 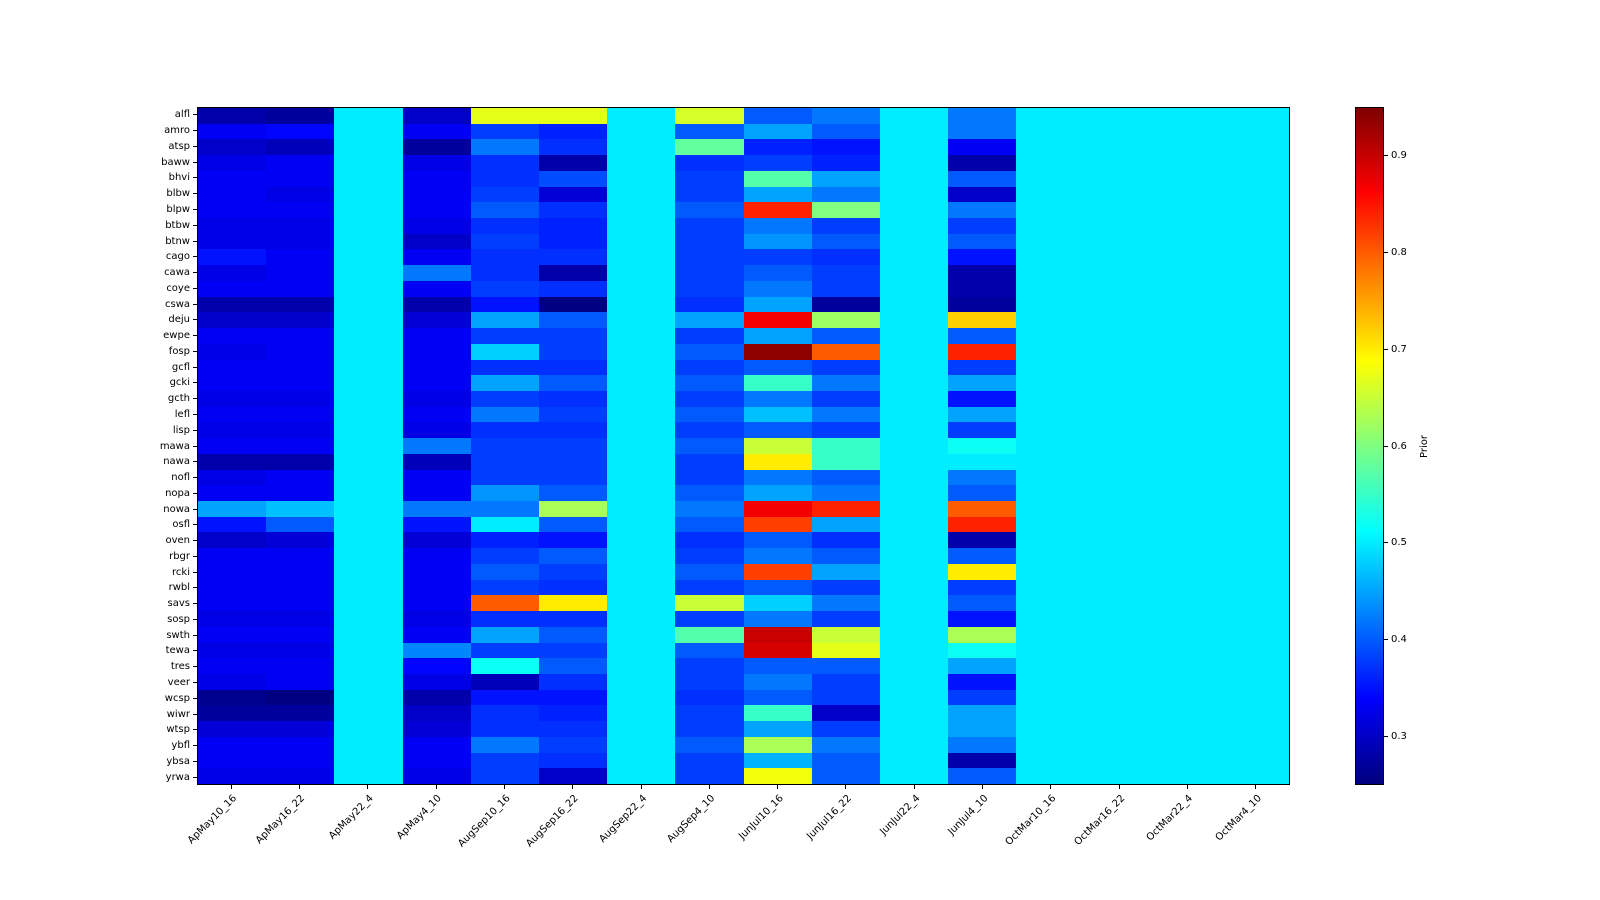 I want to click on x-tick-mark, so click(x=846, y=787).